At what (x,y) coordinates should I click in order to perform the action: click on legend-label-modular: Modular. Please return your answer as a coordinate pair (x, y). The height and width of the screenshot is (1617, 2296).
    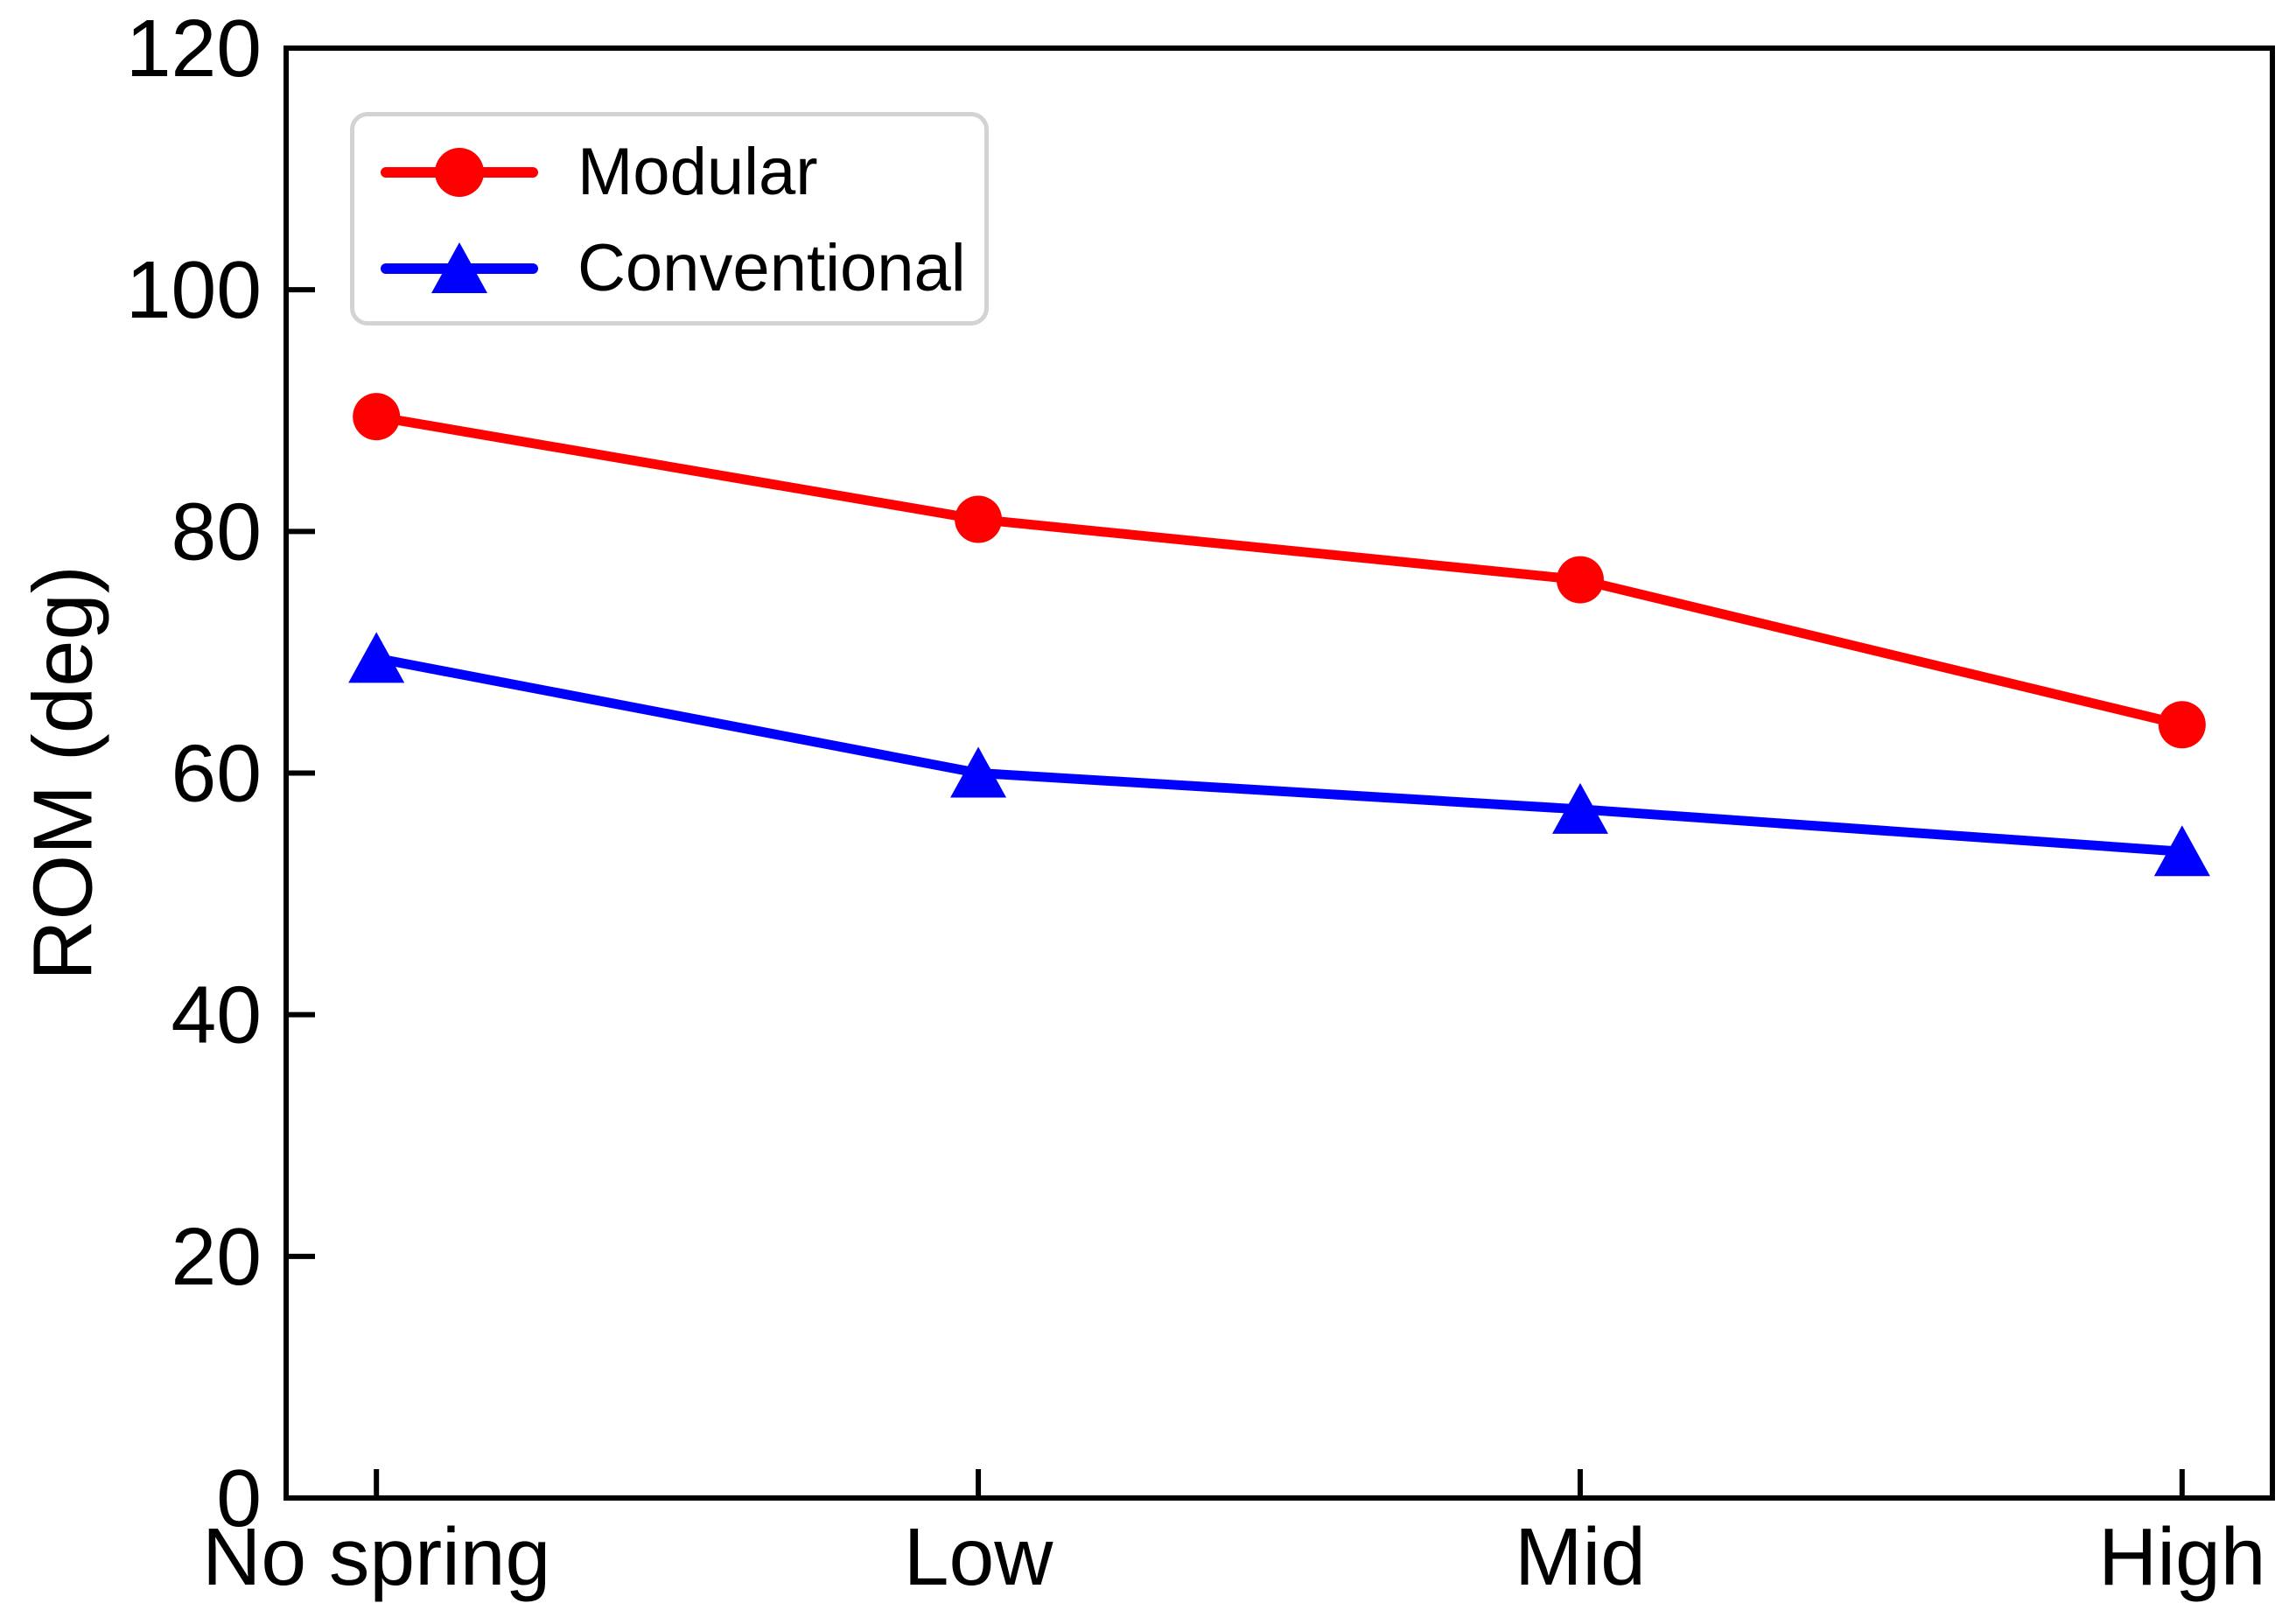
    Looking at the image, I should click on (698, 172).